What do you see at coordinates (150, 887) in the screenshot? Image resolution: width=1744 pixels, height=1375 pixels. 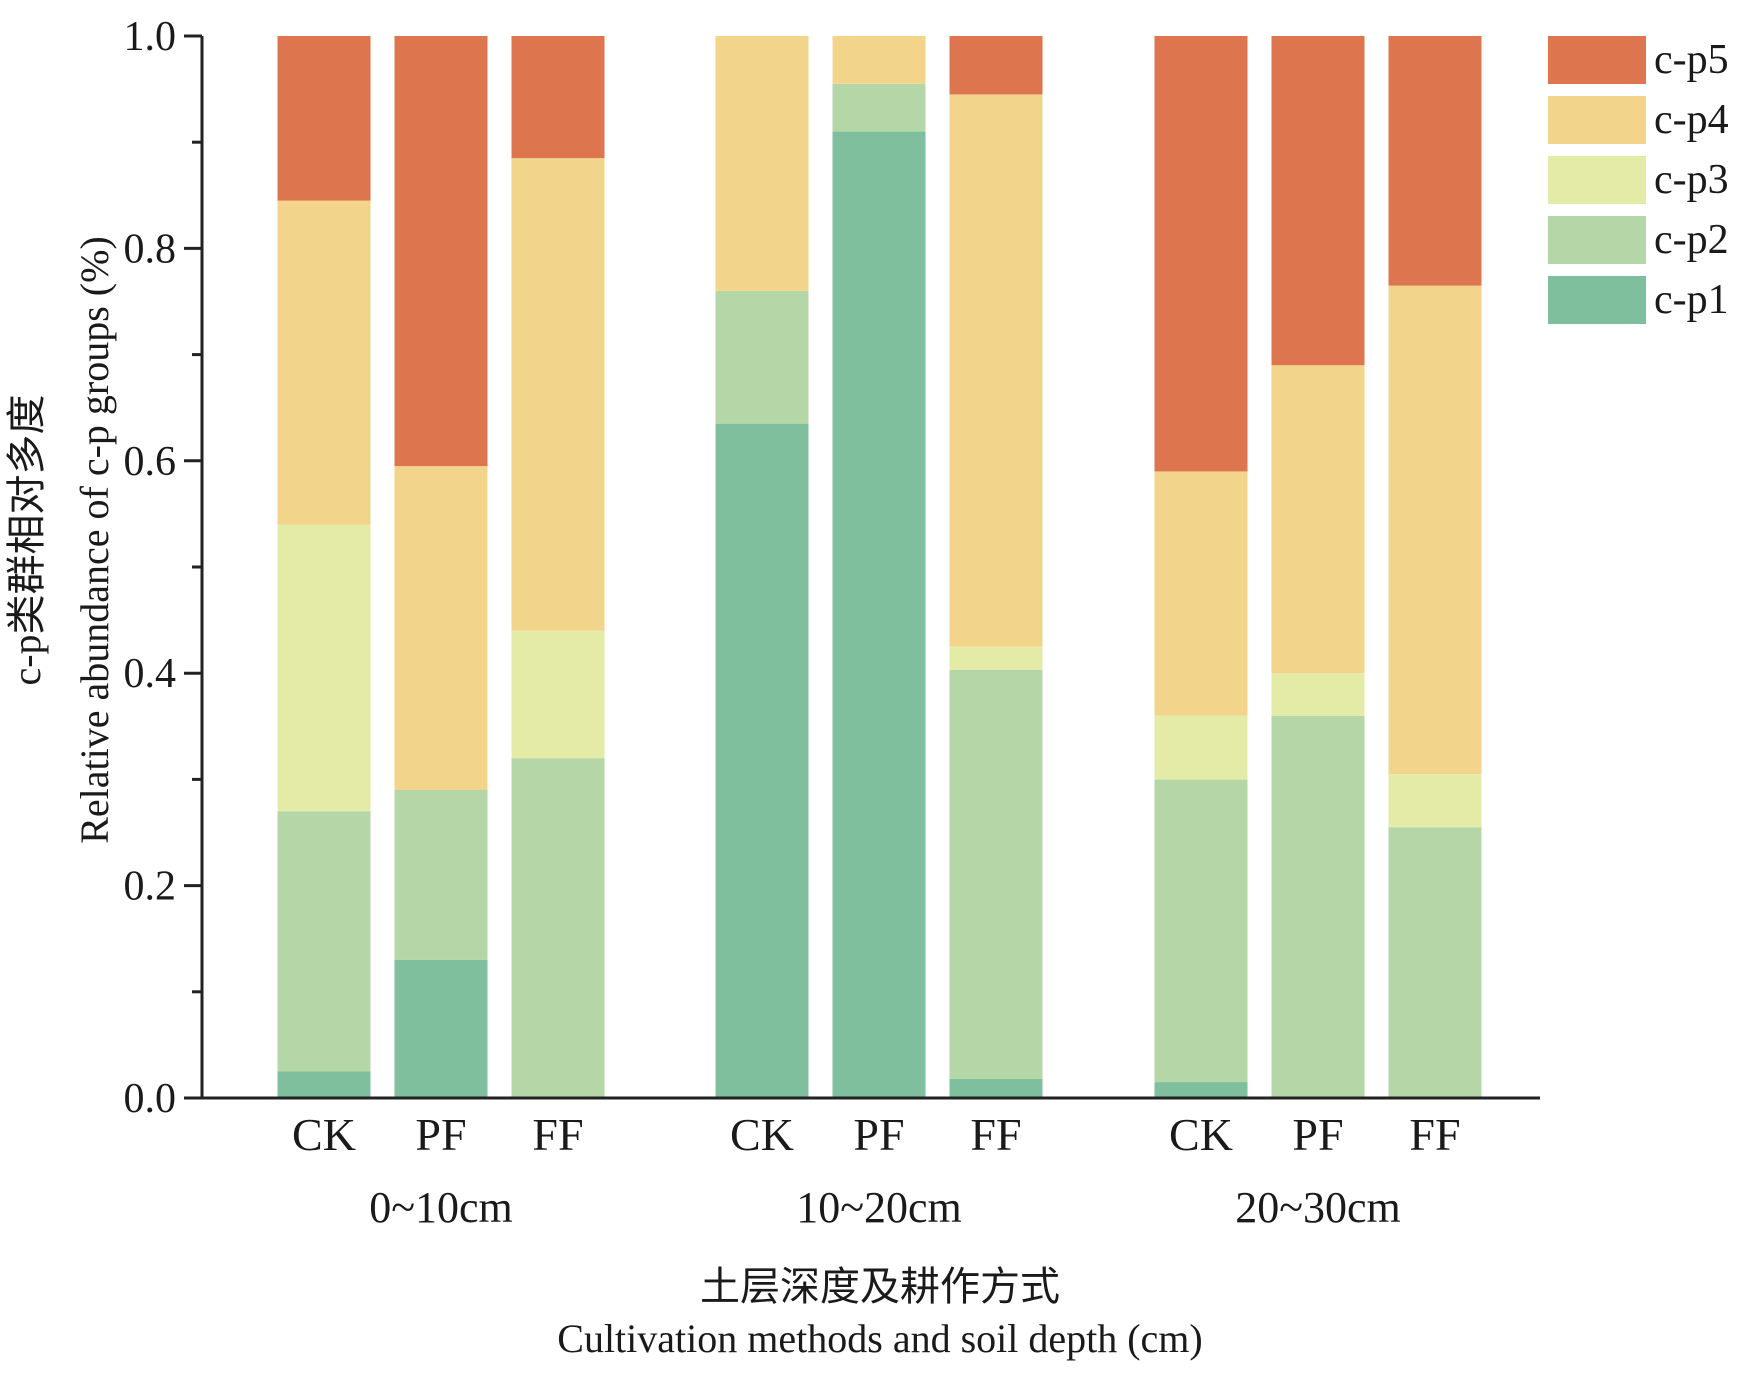 I see `y-tick-label: 0.2` at bounding box center [150, 887].